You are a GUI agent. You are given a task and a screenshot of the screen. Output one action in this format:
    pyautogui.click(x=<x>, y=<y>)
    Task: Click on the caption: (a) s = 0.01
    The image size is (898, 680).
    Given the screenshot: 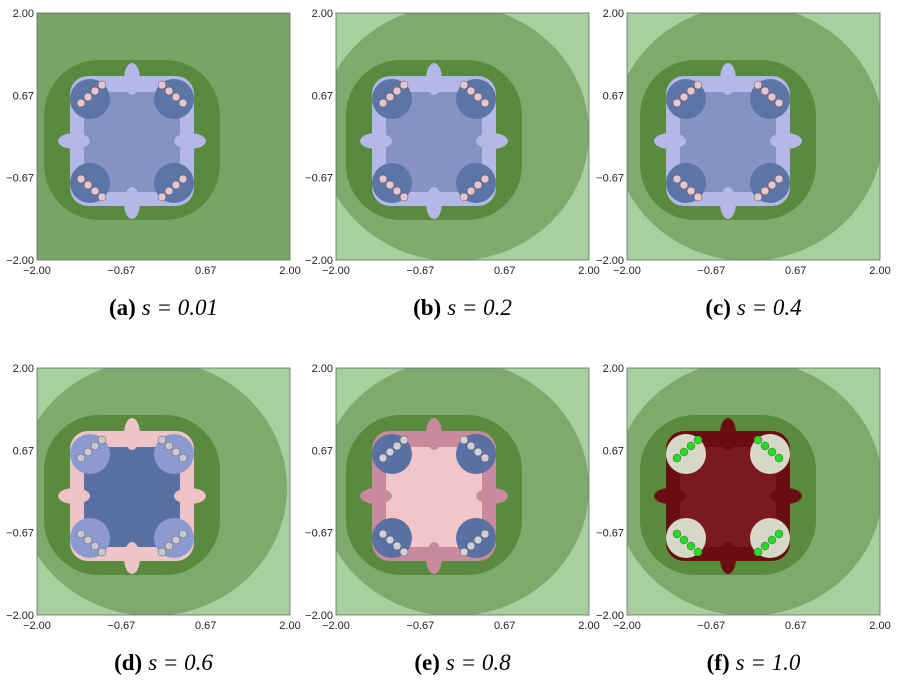 What is the action you would take?
    pyautogui.click(x=163, y=307)
    